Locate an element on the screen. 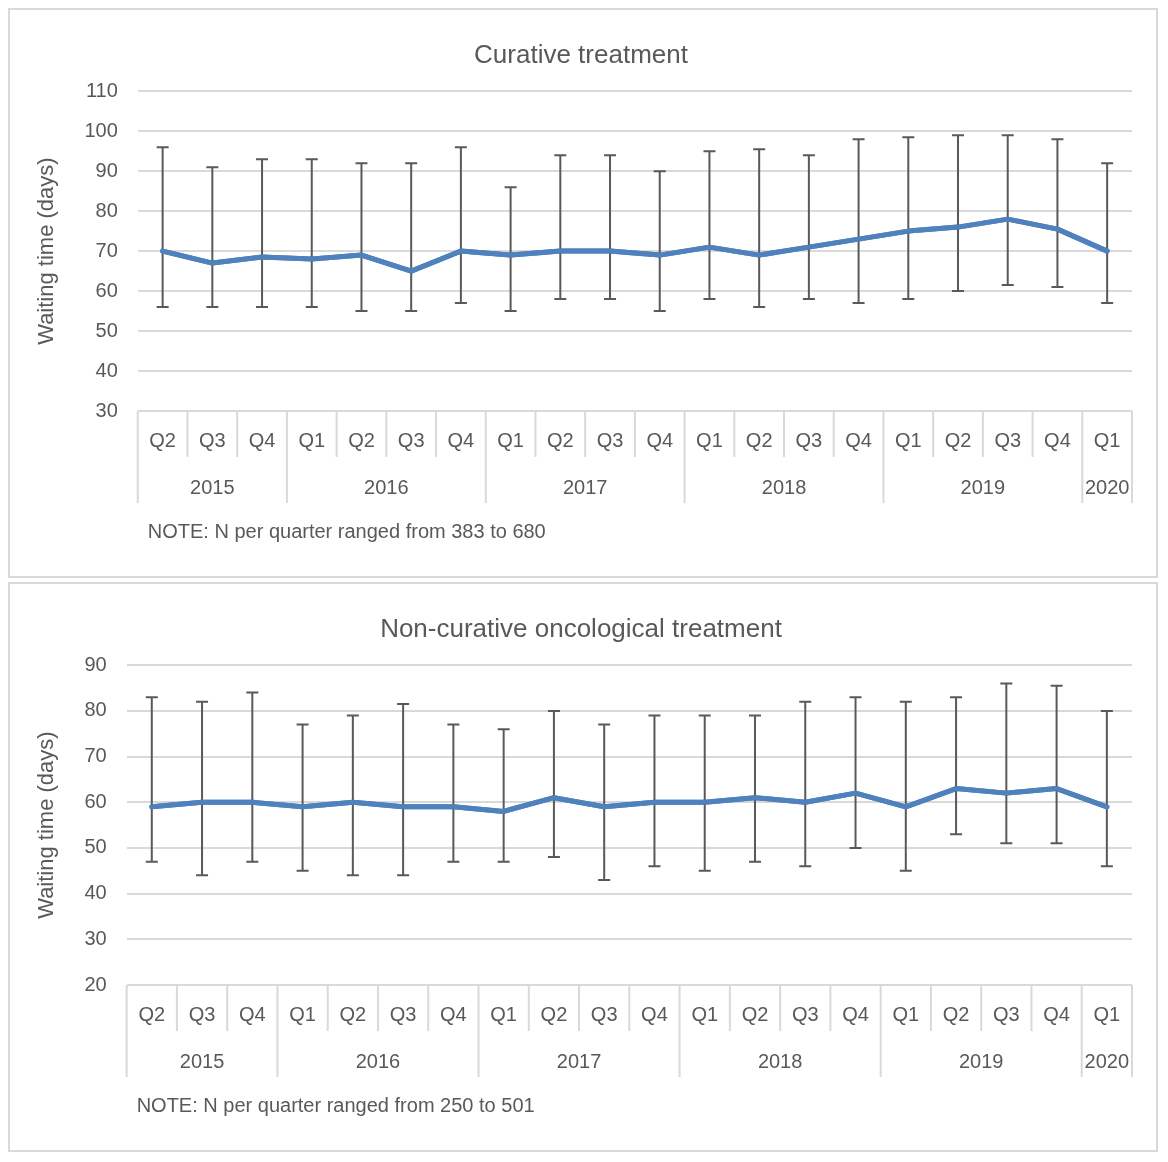  y-tick-label: 100 is located at coordinates (101, 129).